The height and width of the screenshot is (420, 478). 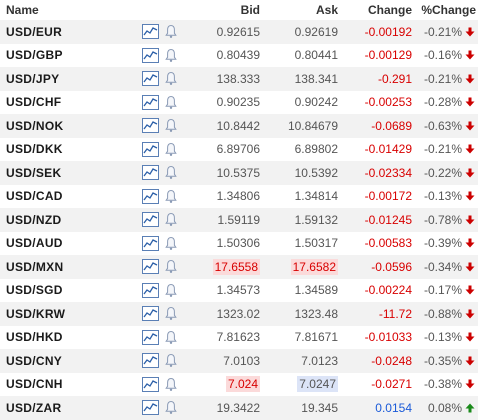 I want to click on pair-name-link: USD/MXN, so click(x=35, y=266).